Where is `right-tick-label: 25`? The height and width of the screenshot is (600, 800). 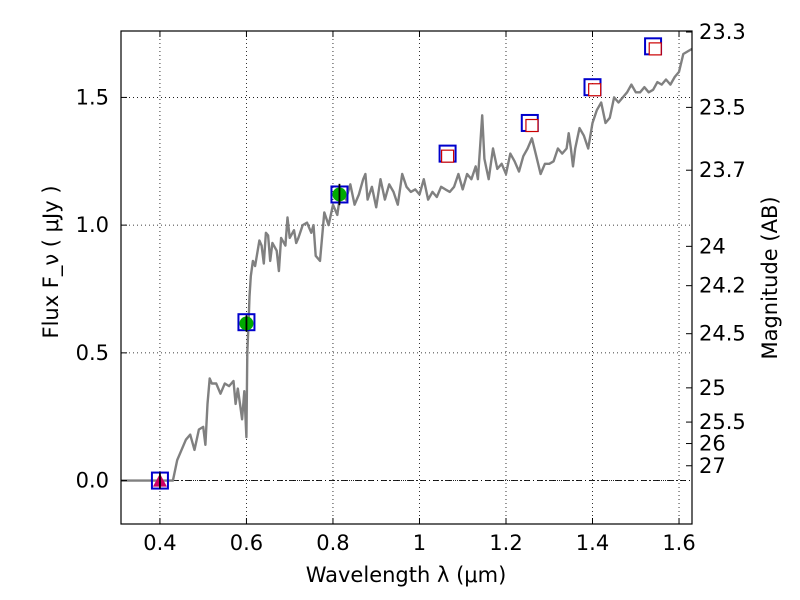 right-tick-label: 25 is located at coordinates (712, 388).